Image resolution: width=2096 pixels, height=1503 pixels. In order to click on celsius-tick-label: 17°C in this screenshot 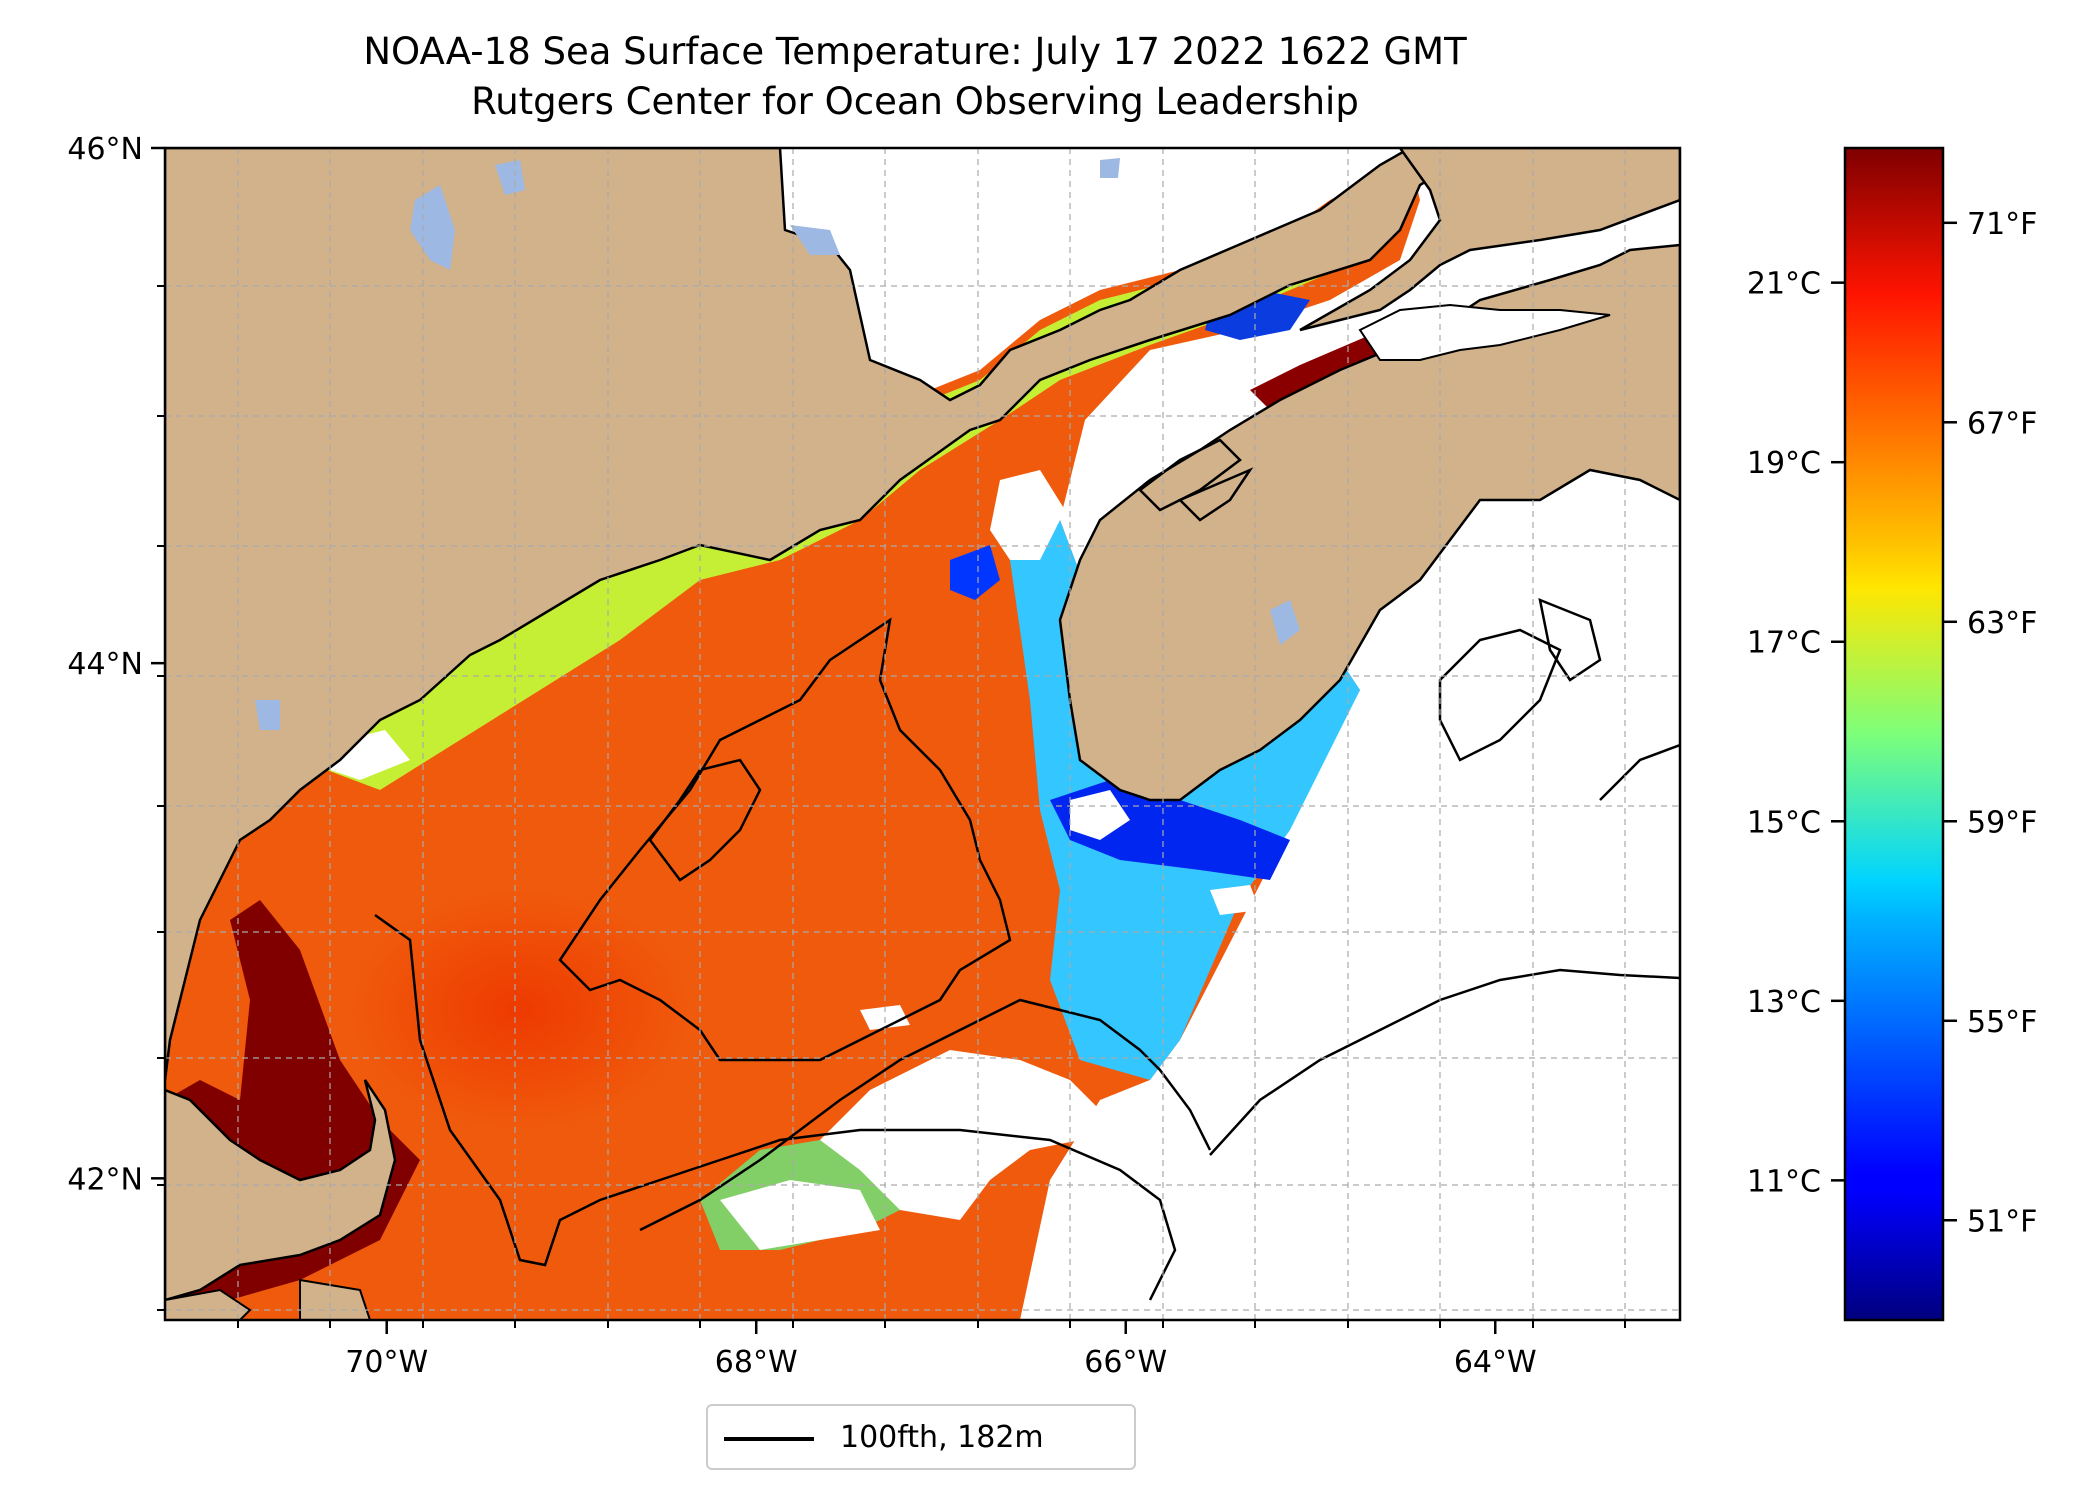, I will do `click(1784, 643)`.